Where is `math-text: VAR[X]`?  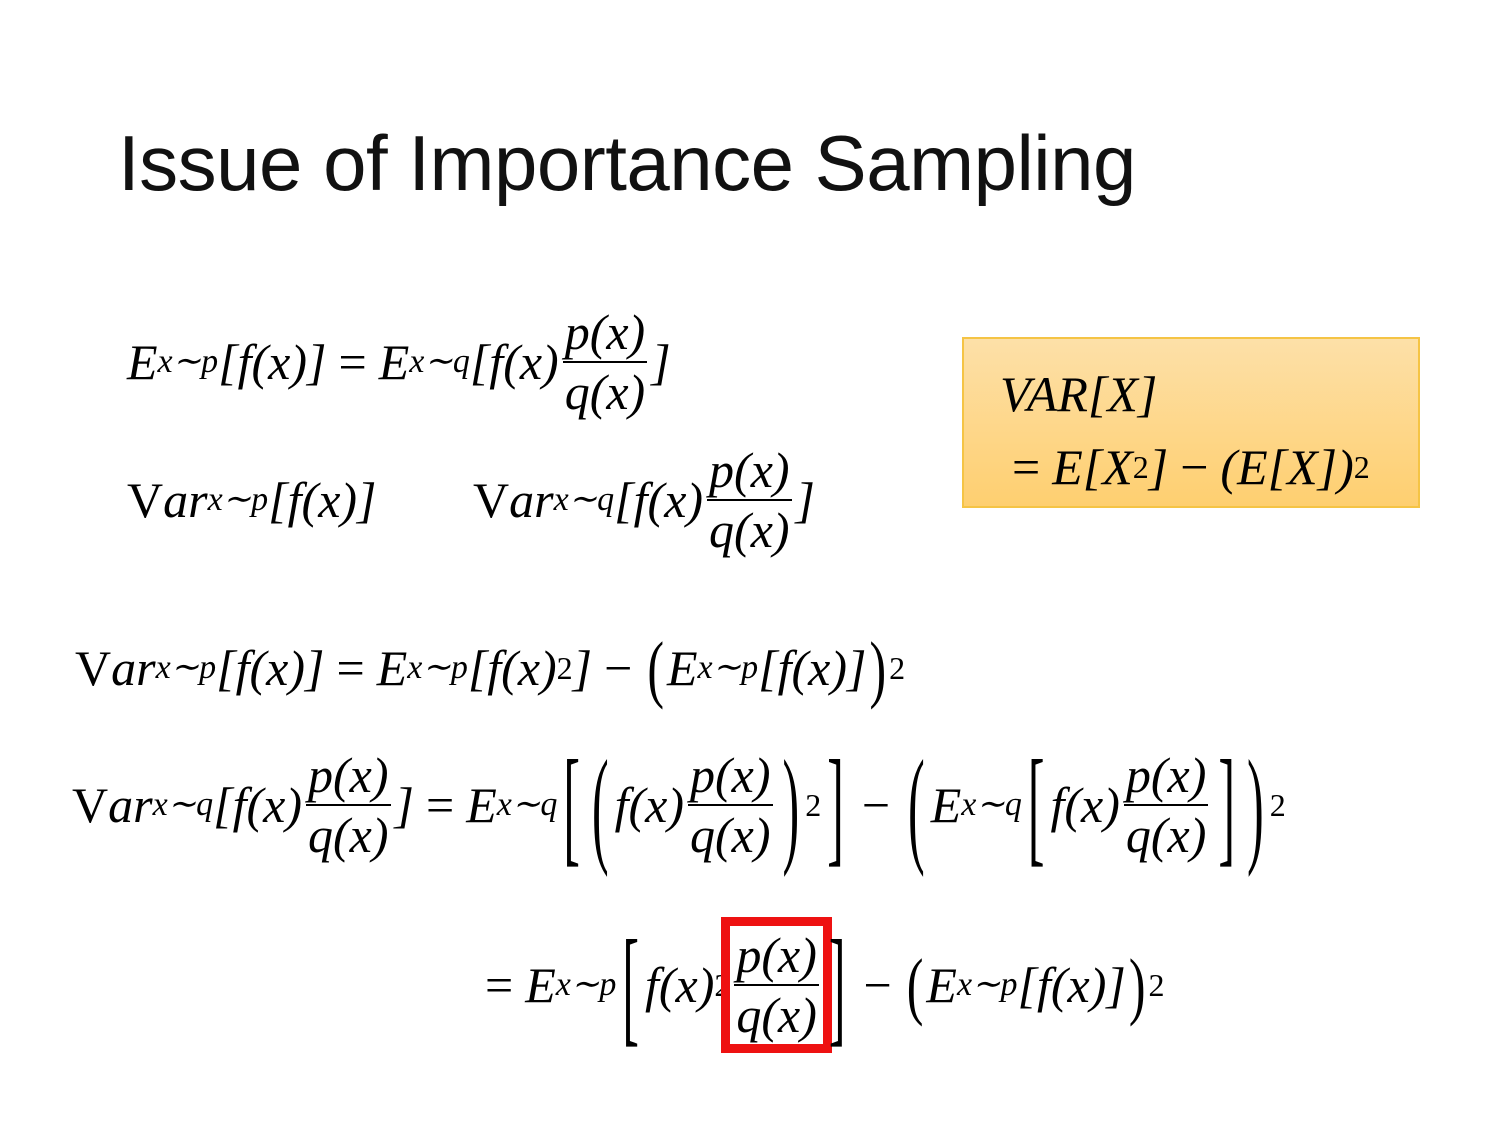 math-text: VAR[X] is located at coordinates (1079, 394).